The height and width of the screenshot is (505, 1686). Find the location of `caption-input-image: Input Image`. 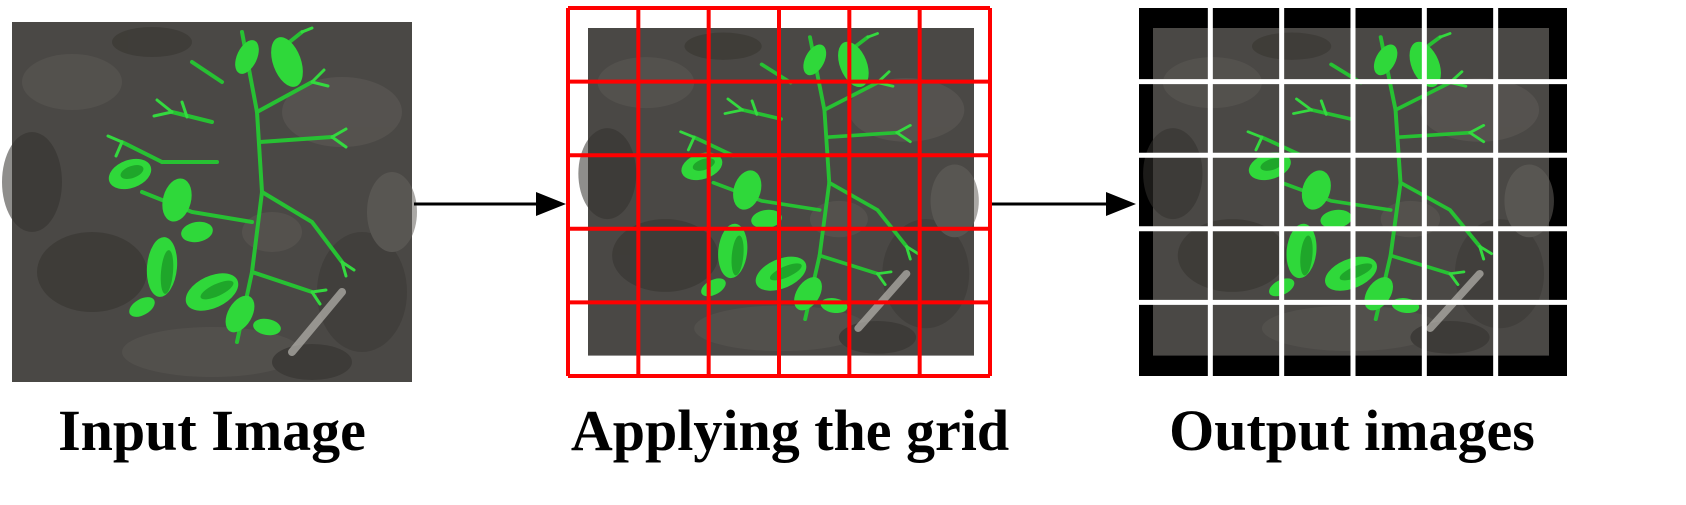

caption-input-image: Input Image is located at coordinates (212, 430).